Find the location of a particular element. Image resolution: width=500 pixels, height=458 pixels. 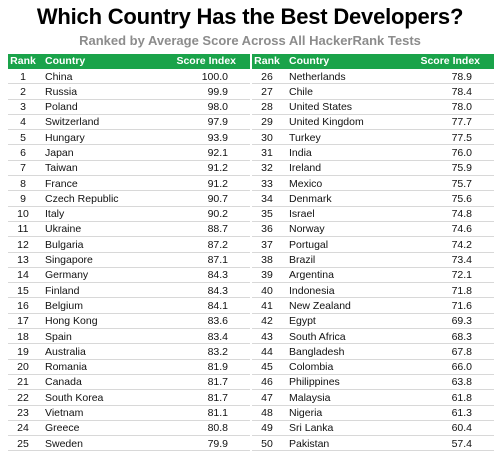

rank-cell: 46 is located at coordinates (267, 382).